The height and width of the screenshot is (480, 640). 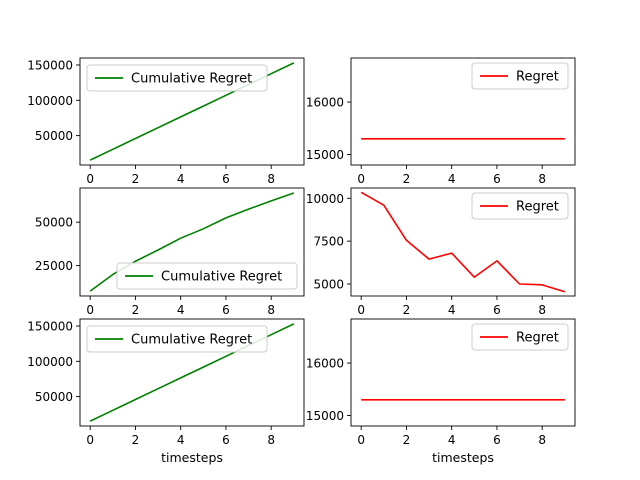 I want to click on panel-top-left: 0 2 4 6 8 50000 100000 150000 Cumulative Regret, so click(x=166, y=121).